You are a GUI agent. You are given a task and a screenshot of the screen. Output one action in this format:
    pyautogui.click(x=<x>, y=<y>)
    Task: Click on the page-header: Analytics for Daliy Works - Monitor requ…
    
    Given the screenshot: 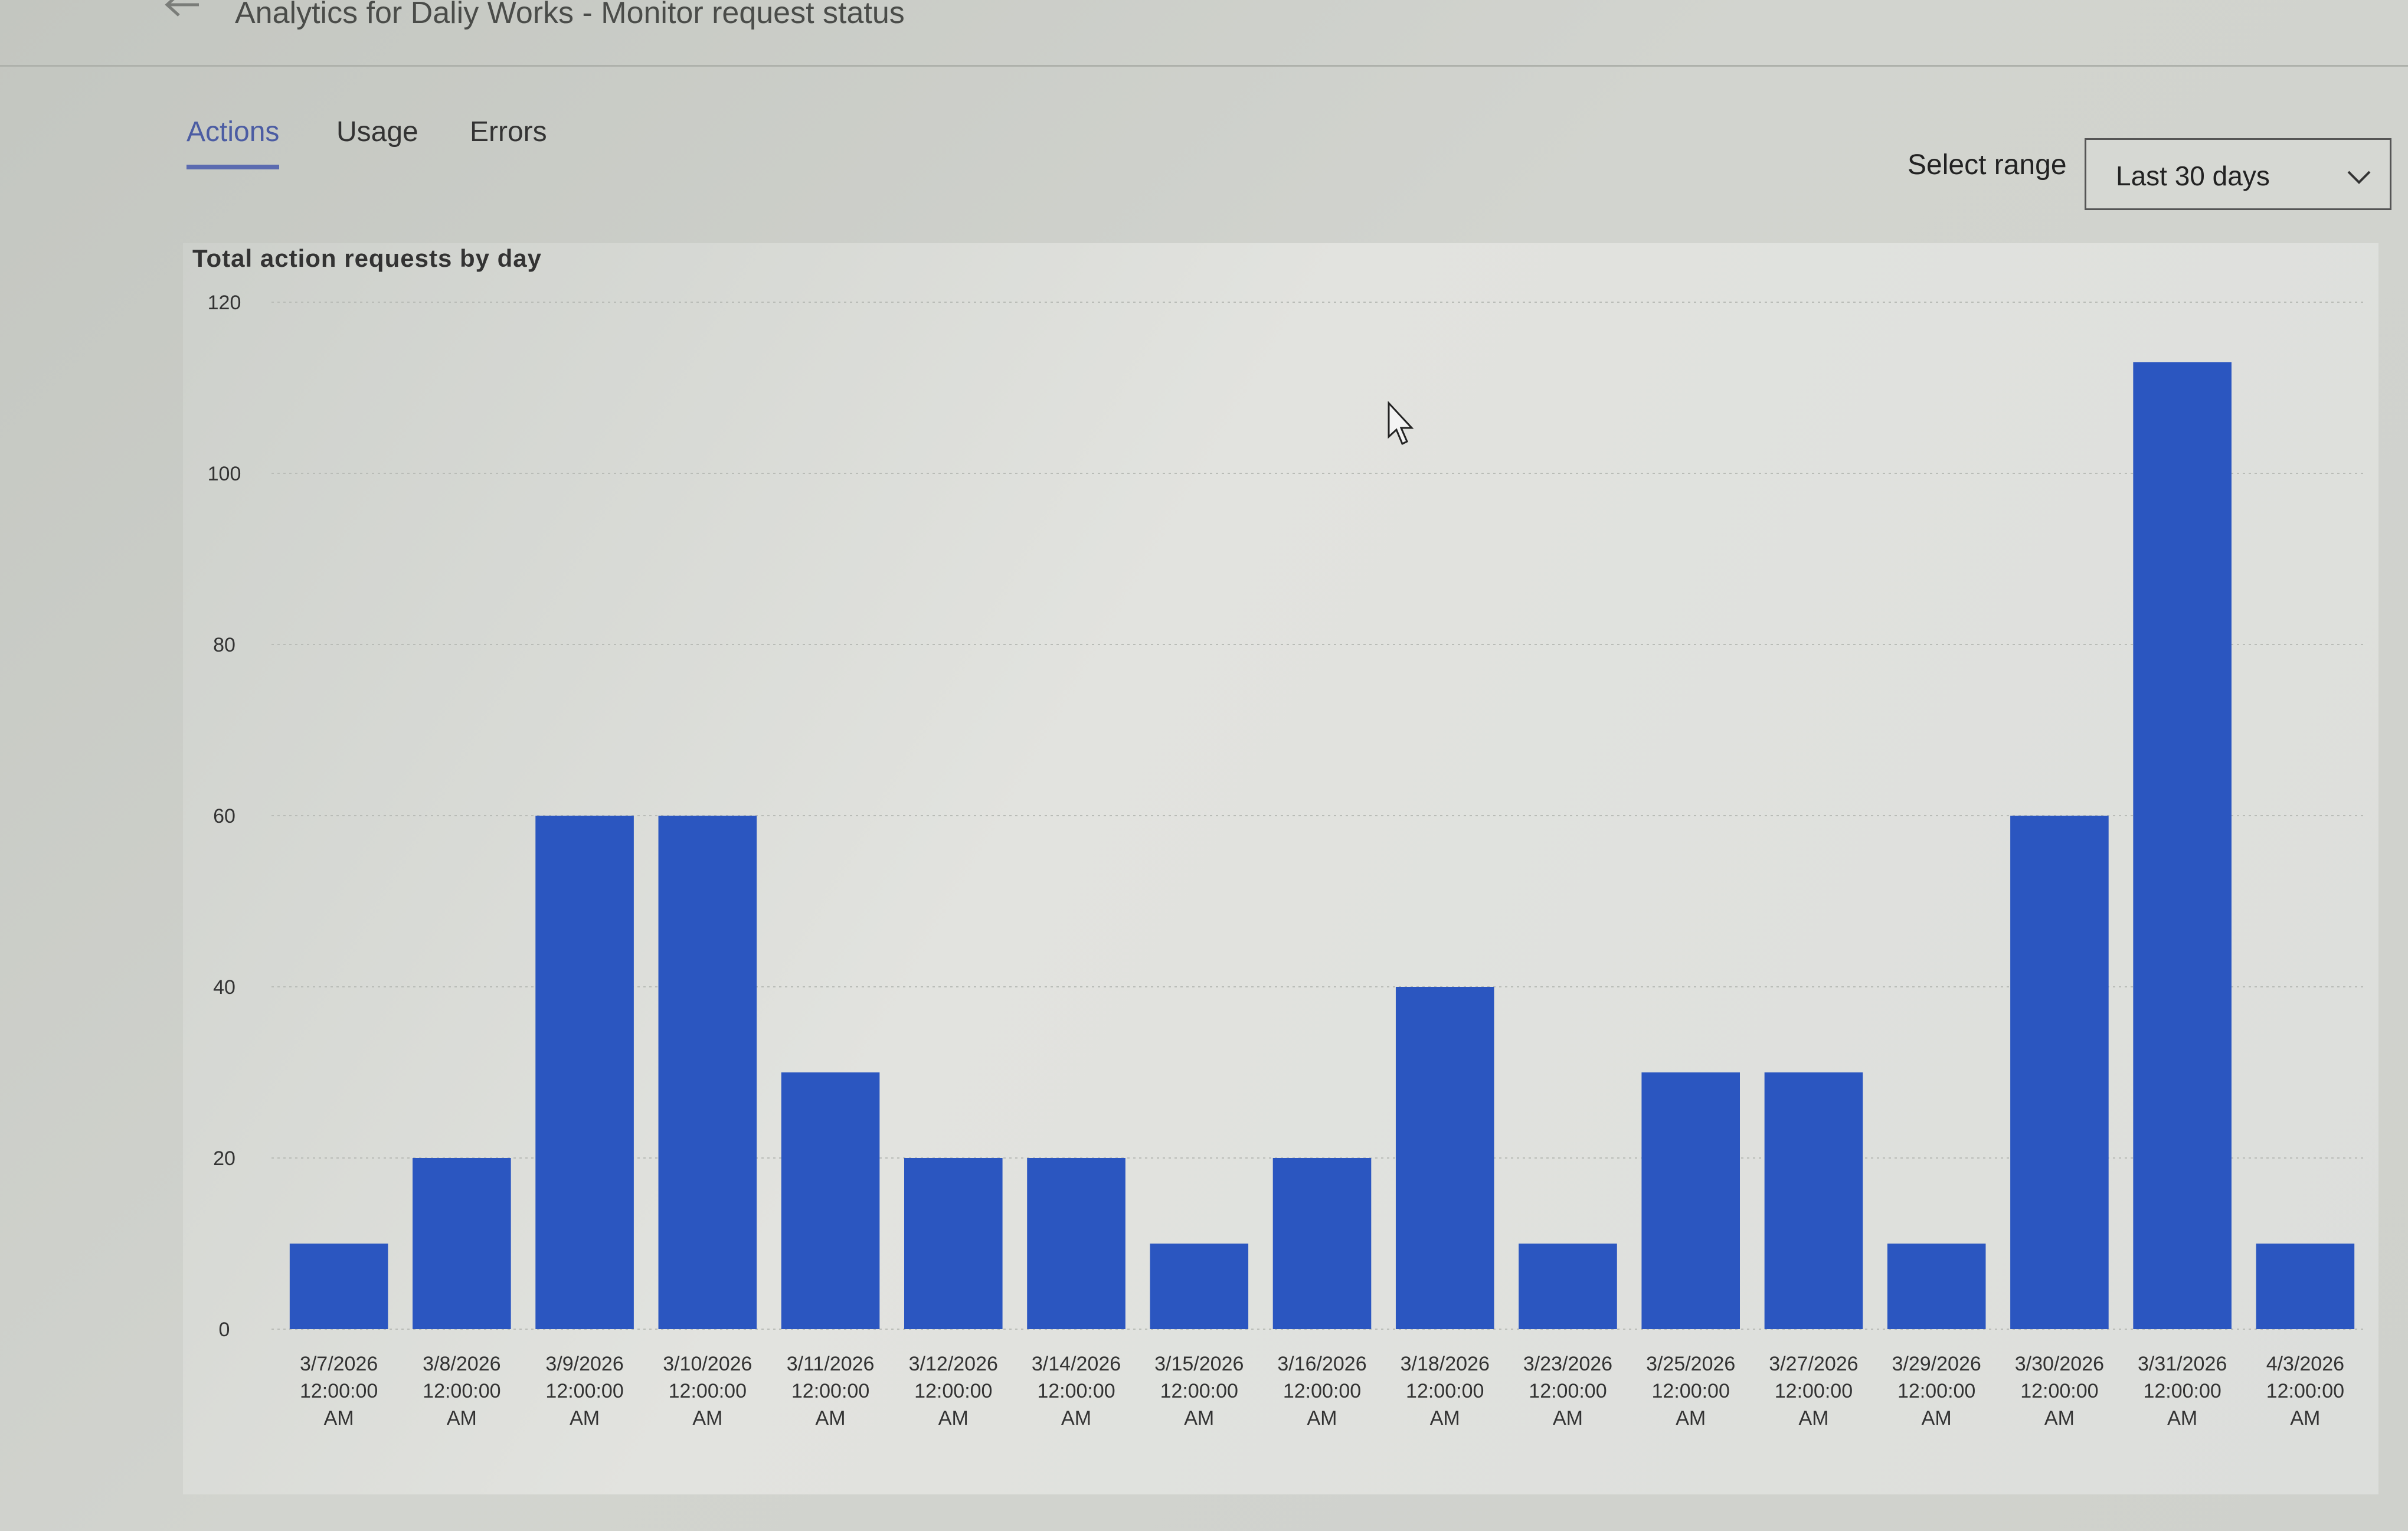 What is the action you would take?
    pyautogui.click(x=1204, y=33)
    